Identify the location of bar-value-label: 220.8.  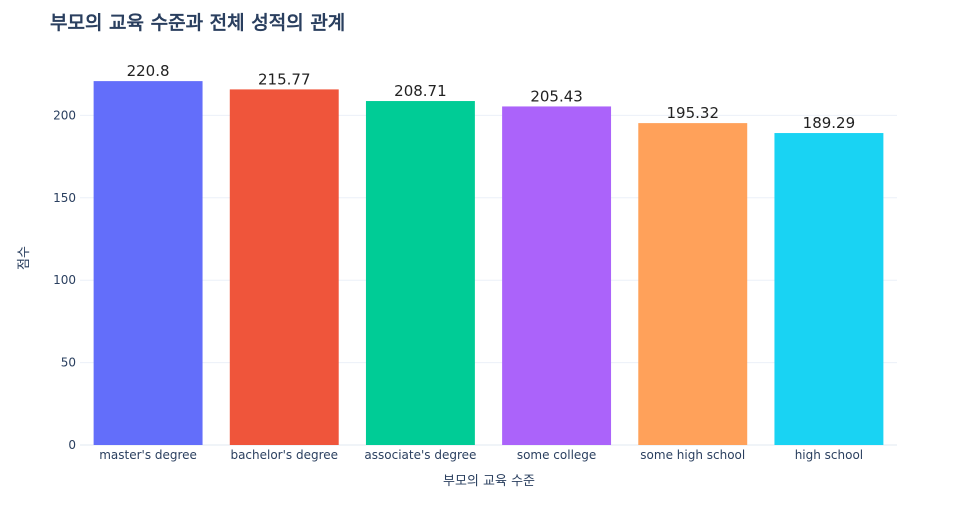
(148, 71).